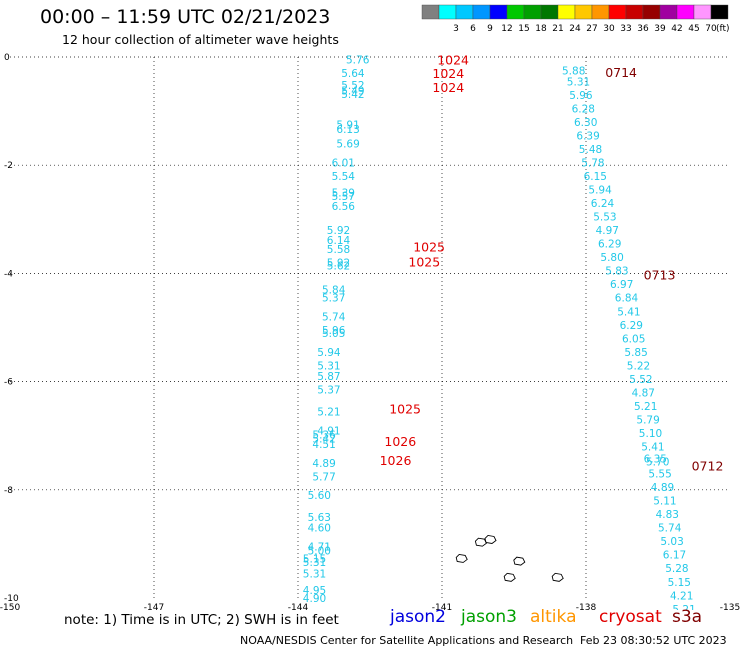 Image resolution: width=740 pixels, height=650 pixels. What do you see at coordinates (338, 266) in the screenshot?
I see `wave-height-label: 5.62` at bounding box center [338, 266].